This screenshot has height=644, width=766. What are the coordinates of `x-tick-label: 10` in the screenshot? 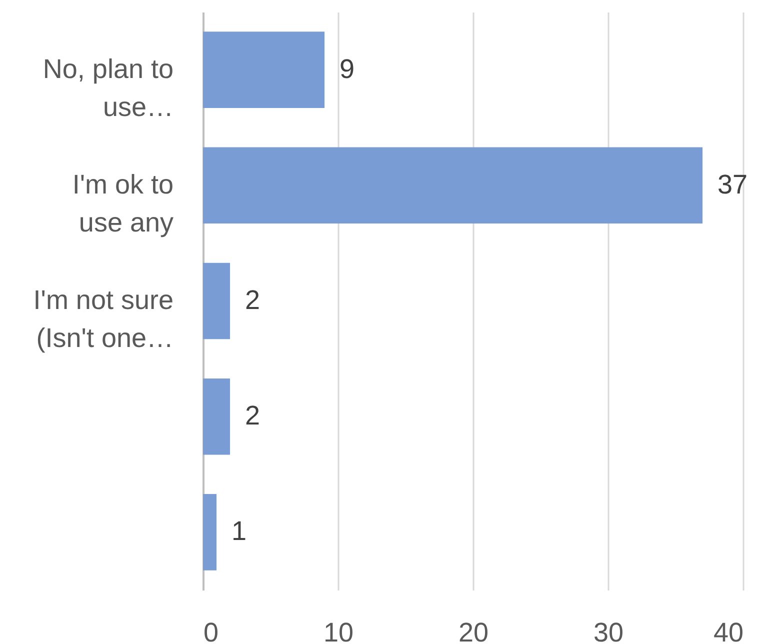 It's located at (338, 631).